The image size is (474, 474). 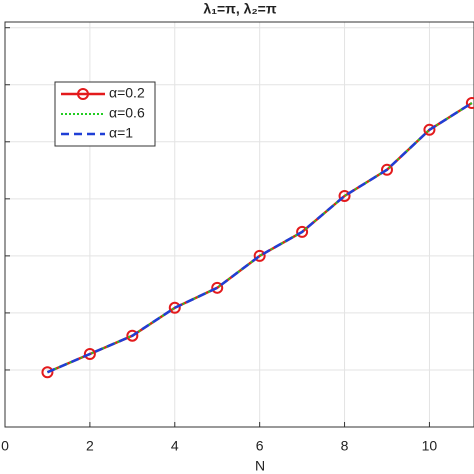 What do you see at coordinates (239, 9) in the screenshot?
I see `chart-title: λ₁=π, λ₂=π` at bounding box center [239, 9].